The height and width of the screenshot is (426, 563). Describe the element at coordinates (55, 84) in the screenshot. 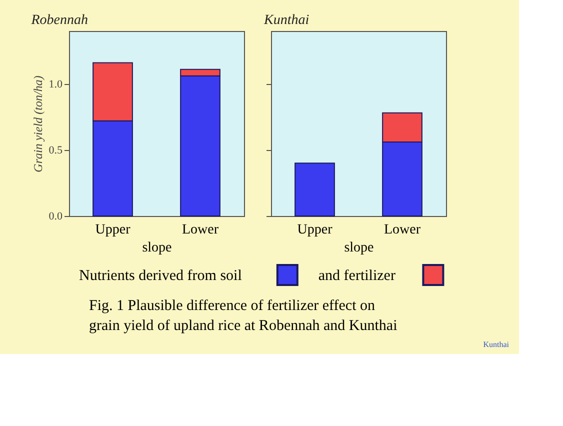

I see `y-tick-label: 1.0` at that location.